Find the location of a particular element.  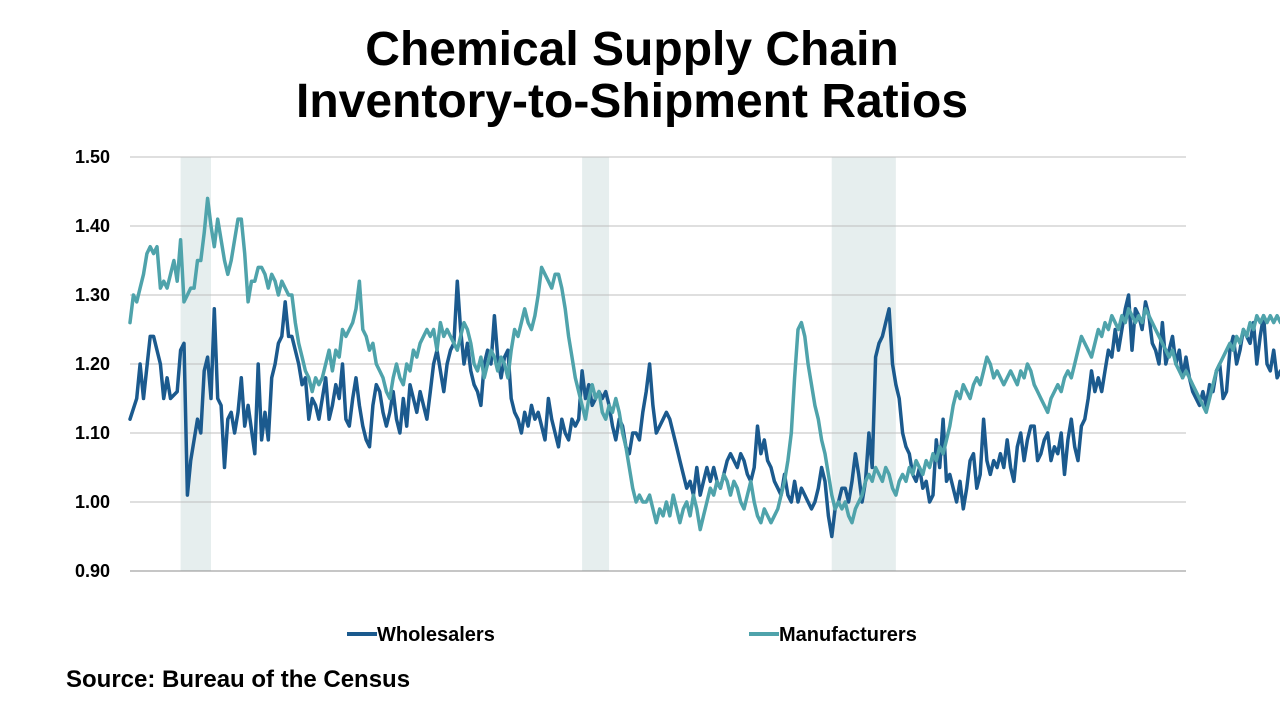

y-tick-label-0.90: 0.90 is located at coordinates (92, 571).